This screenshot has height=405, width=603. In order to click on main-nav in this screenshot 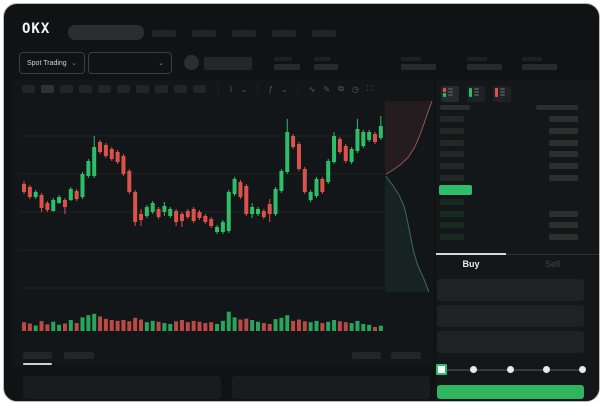, I will do `click(244, 33)`.